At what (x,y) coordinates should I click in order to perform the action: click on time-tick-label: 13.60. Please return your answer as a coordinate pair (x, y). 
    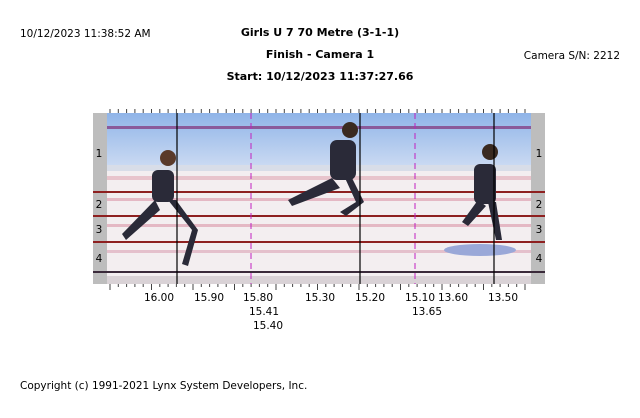
    Looking at the image, I should click on (453, 298).